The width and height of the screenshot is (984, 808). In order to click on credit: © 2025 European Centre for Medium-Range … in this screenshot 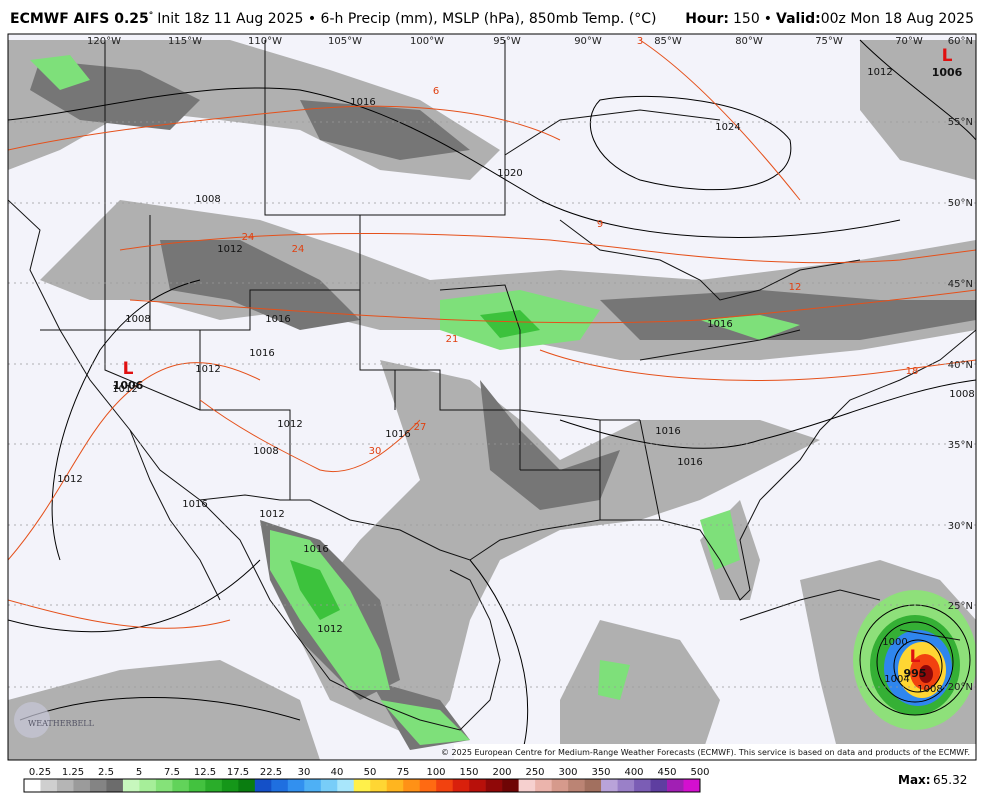, I will do `click(705, 752)`.